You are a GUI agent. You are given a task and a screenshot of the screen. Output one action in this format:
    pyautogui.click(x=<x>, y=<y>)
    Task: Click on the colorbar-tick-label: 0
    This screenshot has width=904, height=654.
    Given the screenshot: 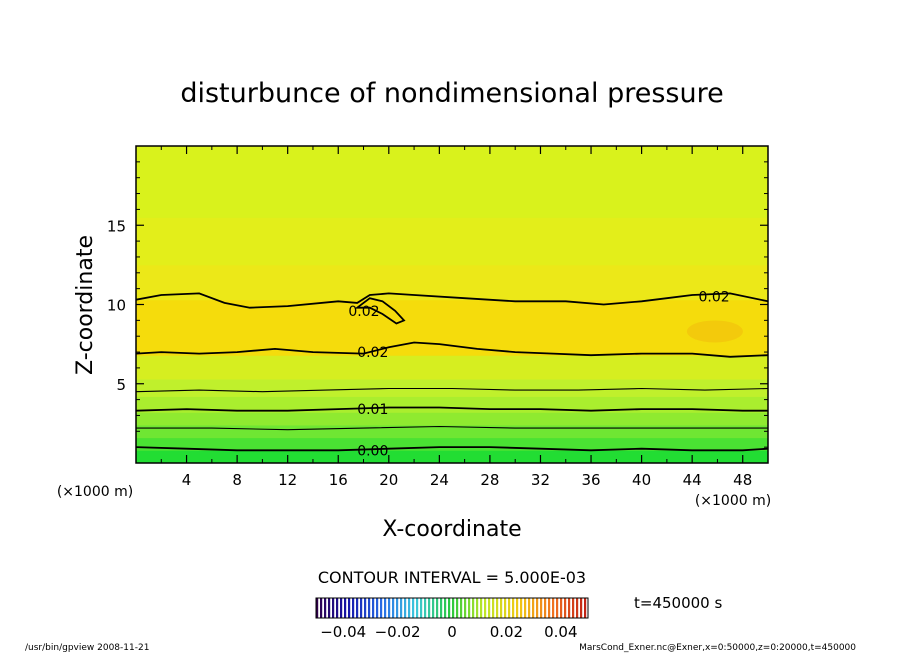 What is the action you would take?
    pyautogui.click(x=452, y=632)
    